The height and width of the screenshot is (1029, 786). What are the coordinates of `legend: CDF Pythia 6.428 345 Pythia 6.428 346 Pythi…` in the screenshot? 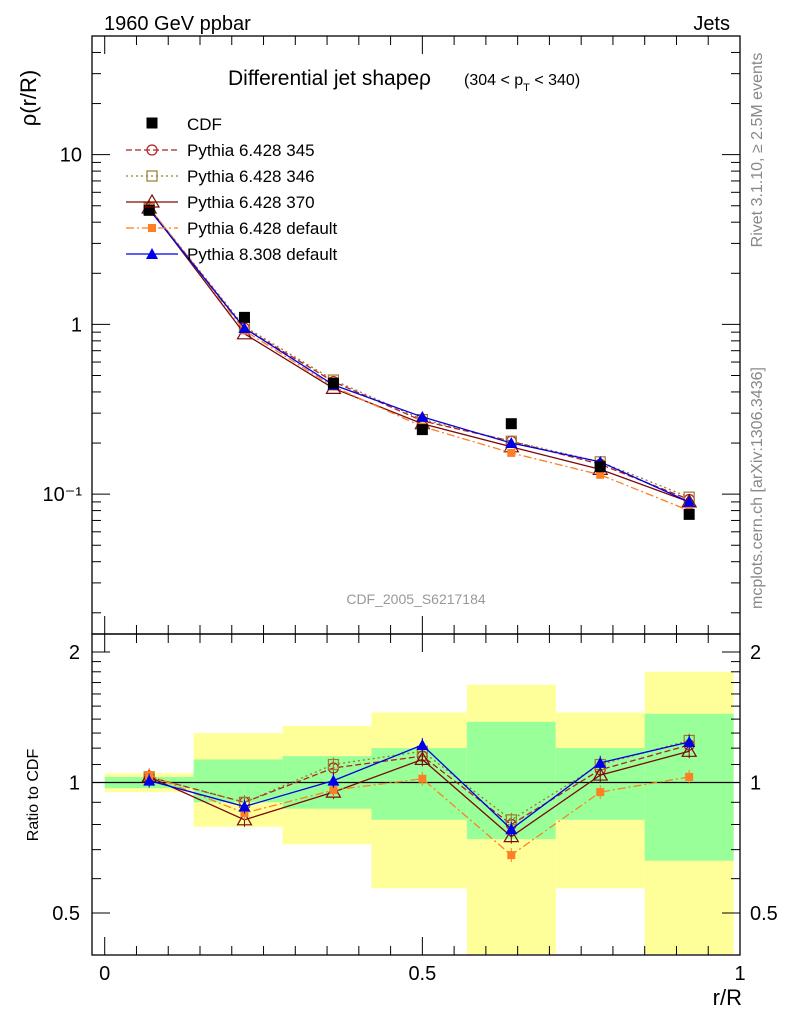 It's located at (232, 189).